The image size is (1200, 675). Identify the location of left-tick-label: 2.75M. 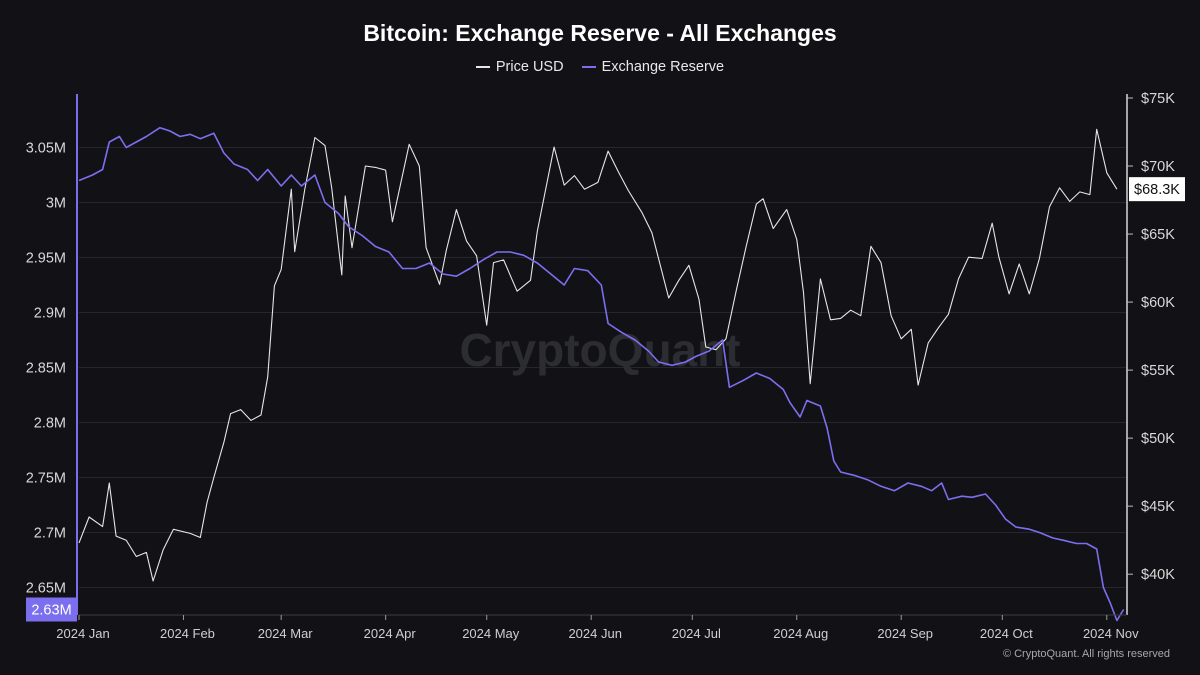
(46, 479).